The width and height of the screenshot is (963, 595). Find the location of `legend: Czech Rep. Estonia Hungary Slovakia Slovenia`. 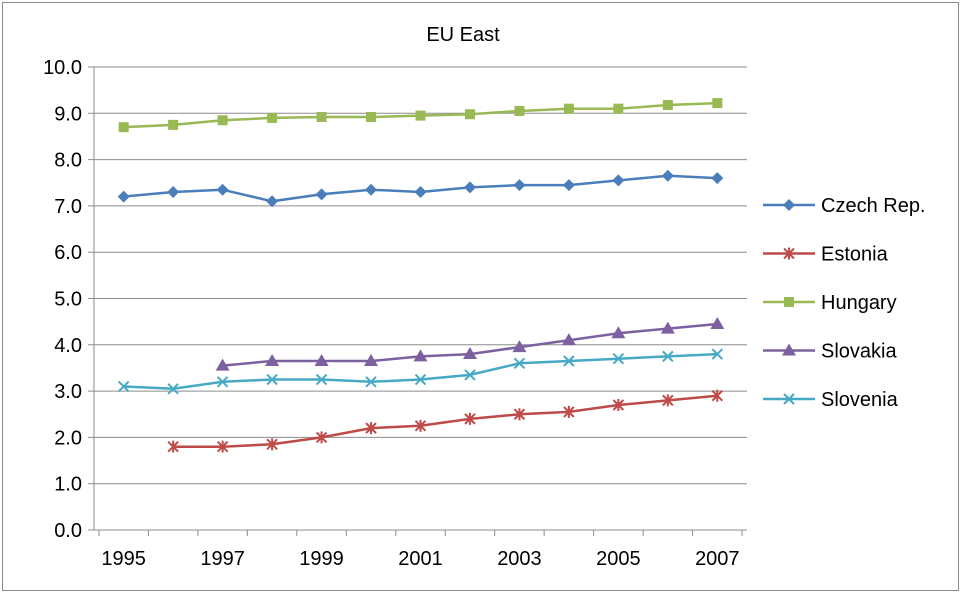

legend: Czech Rep. Estonia Hungary Slovakia Slovenia is located at coordinates (844, 303).